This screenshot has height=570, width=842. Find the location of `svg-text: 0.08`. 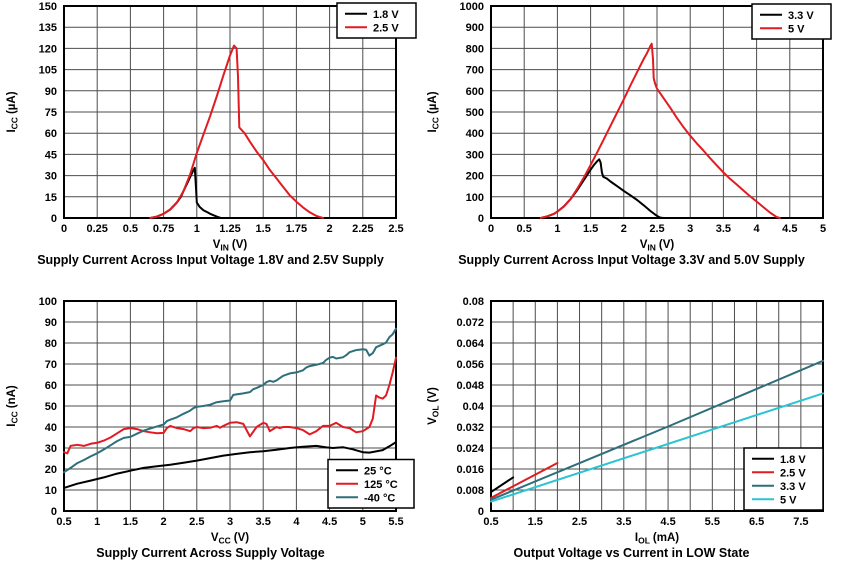

svg-text: 0.08 is located at coordinates (473, 302).